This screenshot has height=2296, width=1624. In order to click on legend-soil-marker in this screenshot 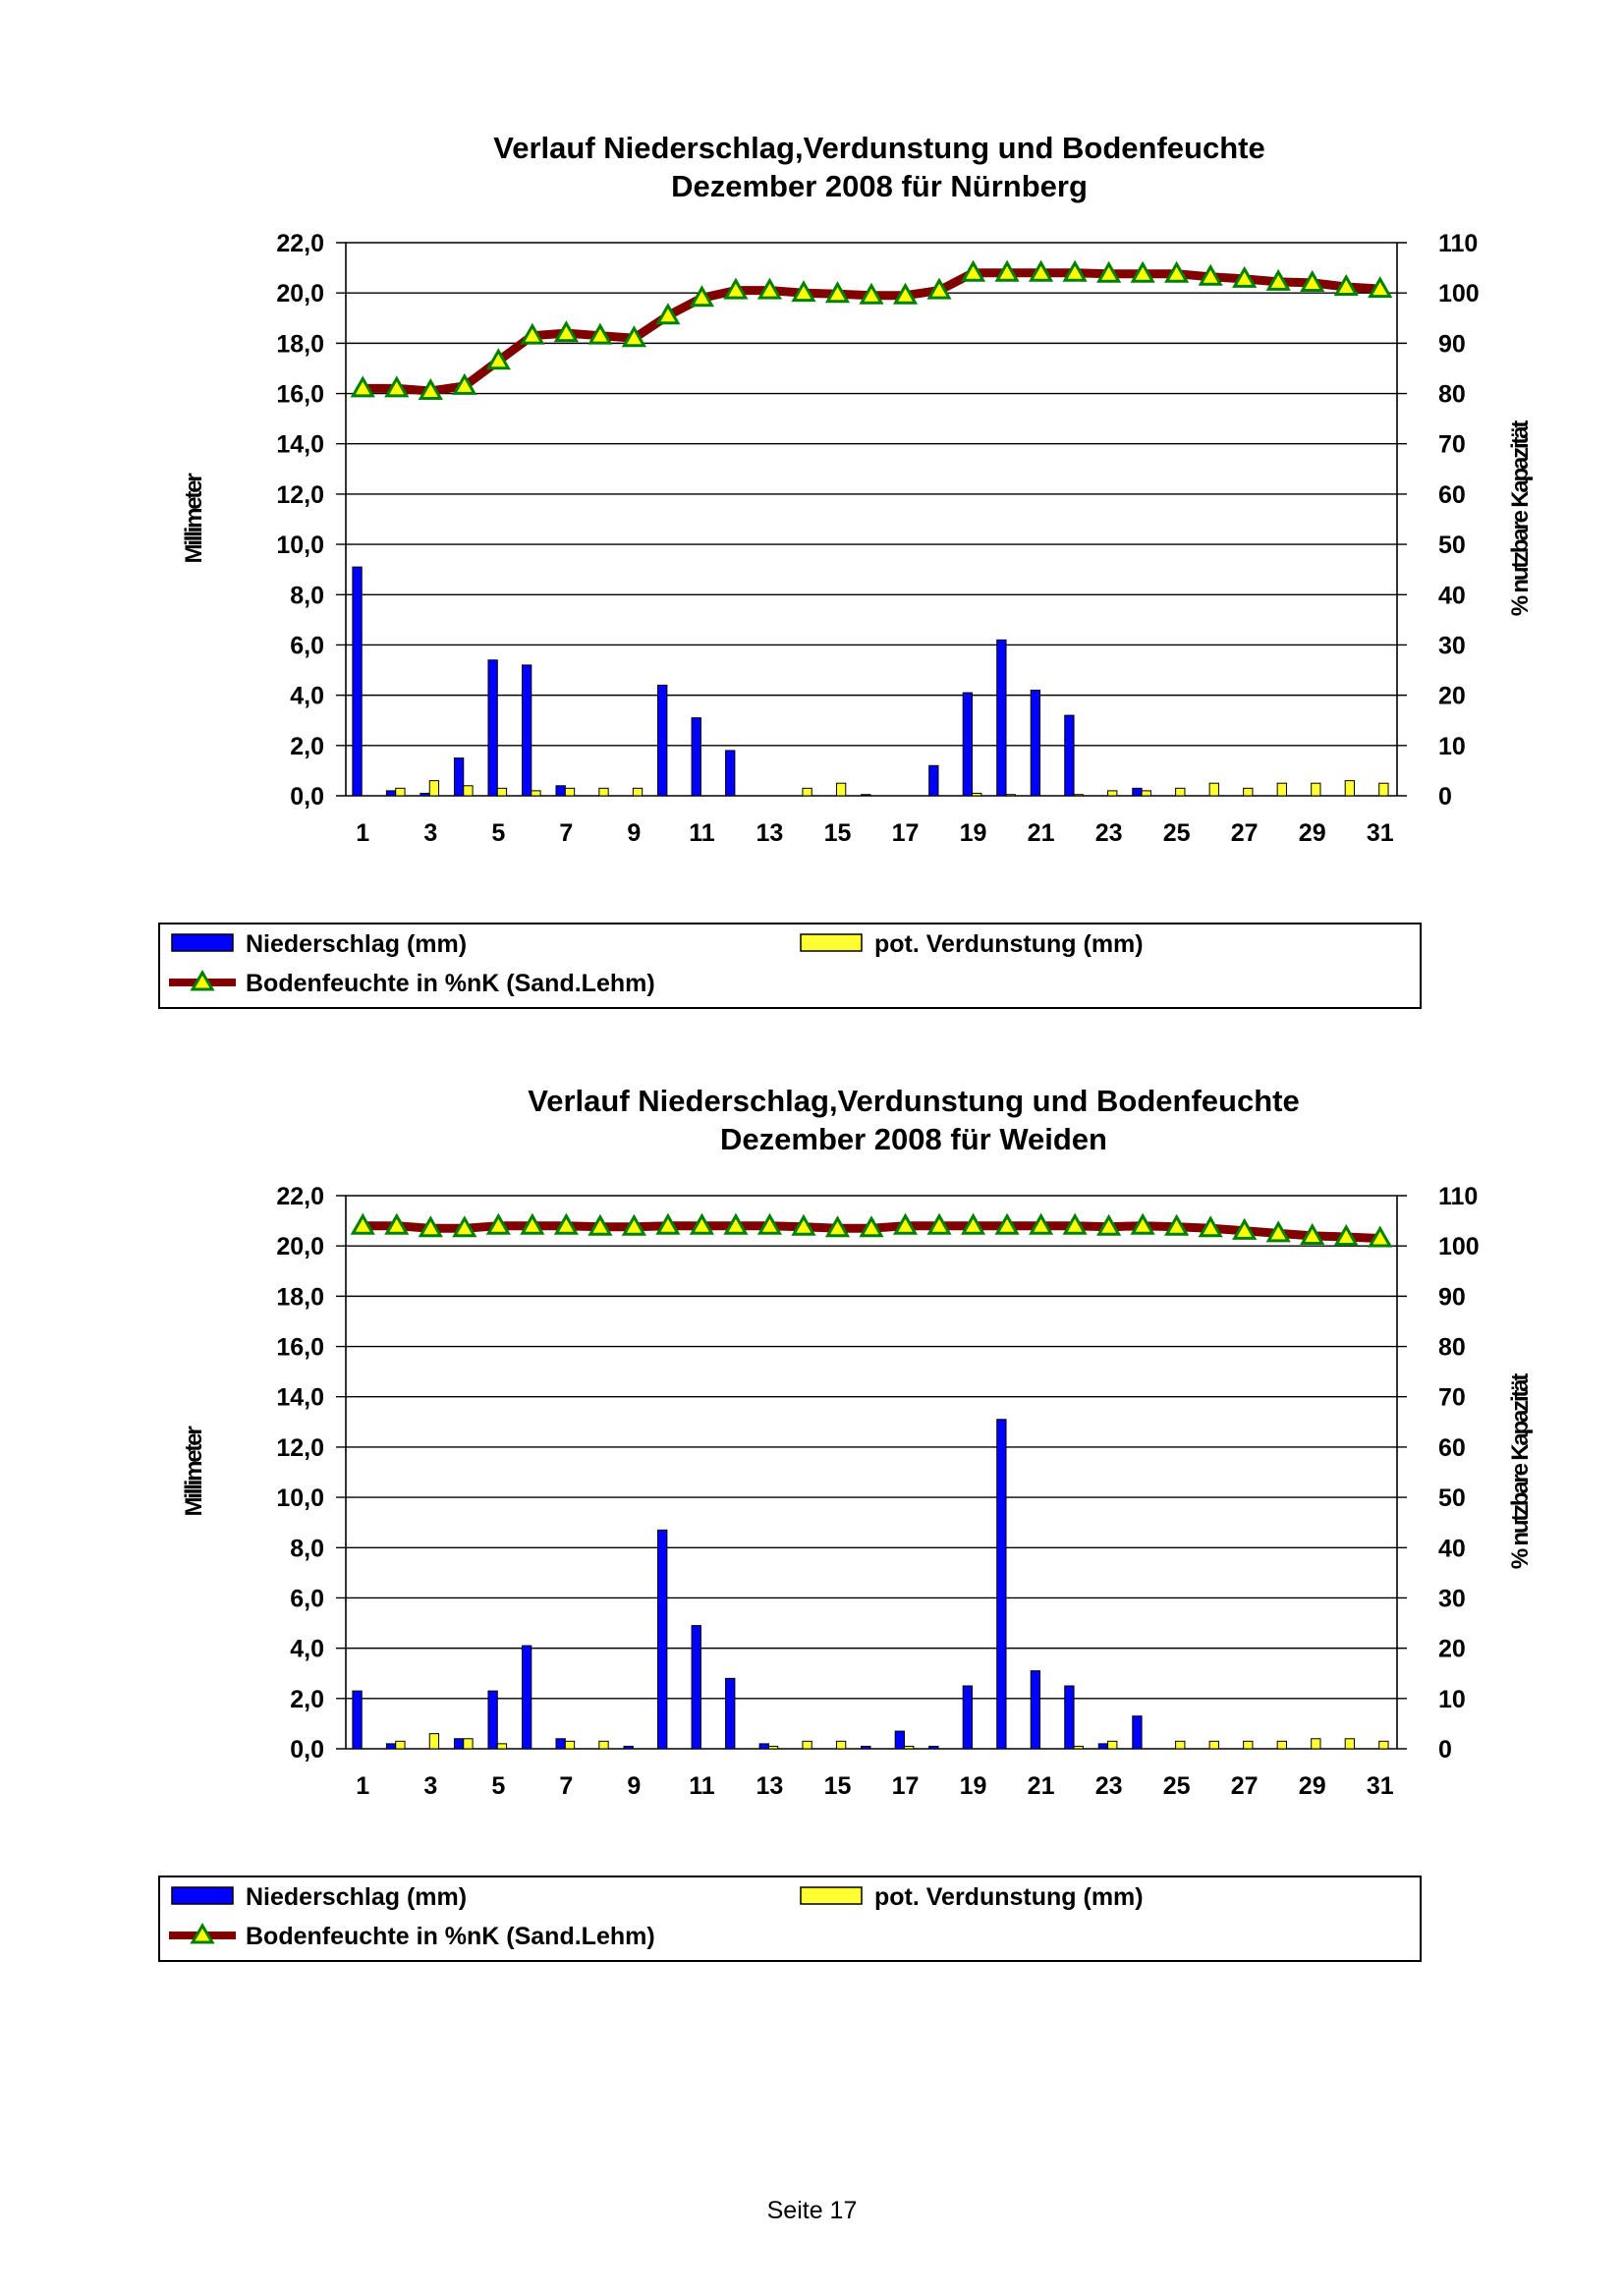, I will do `click(202, 980)`.